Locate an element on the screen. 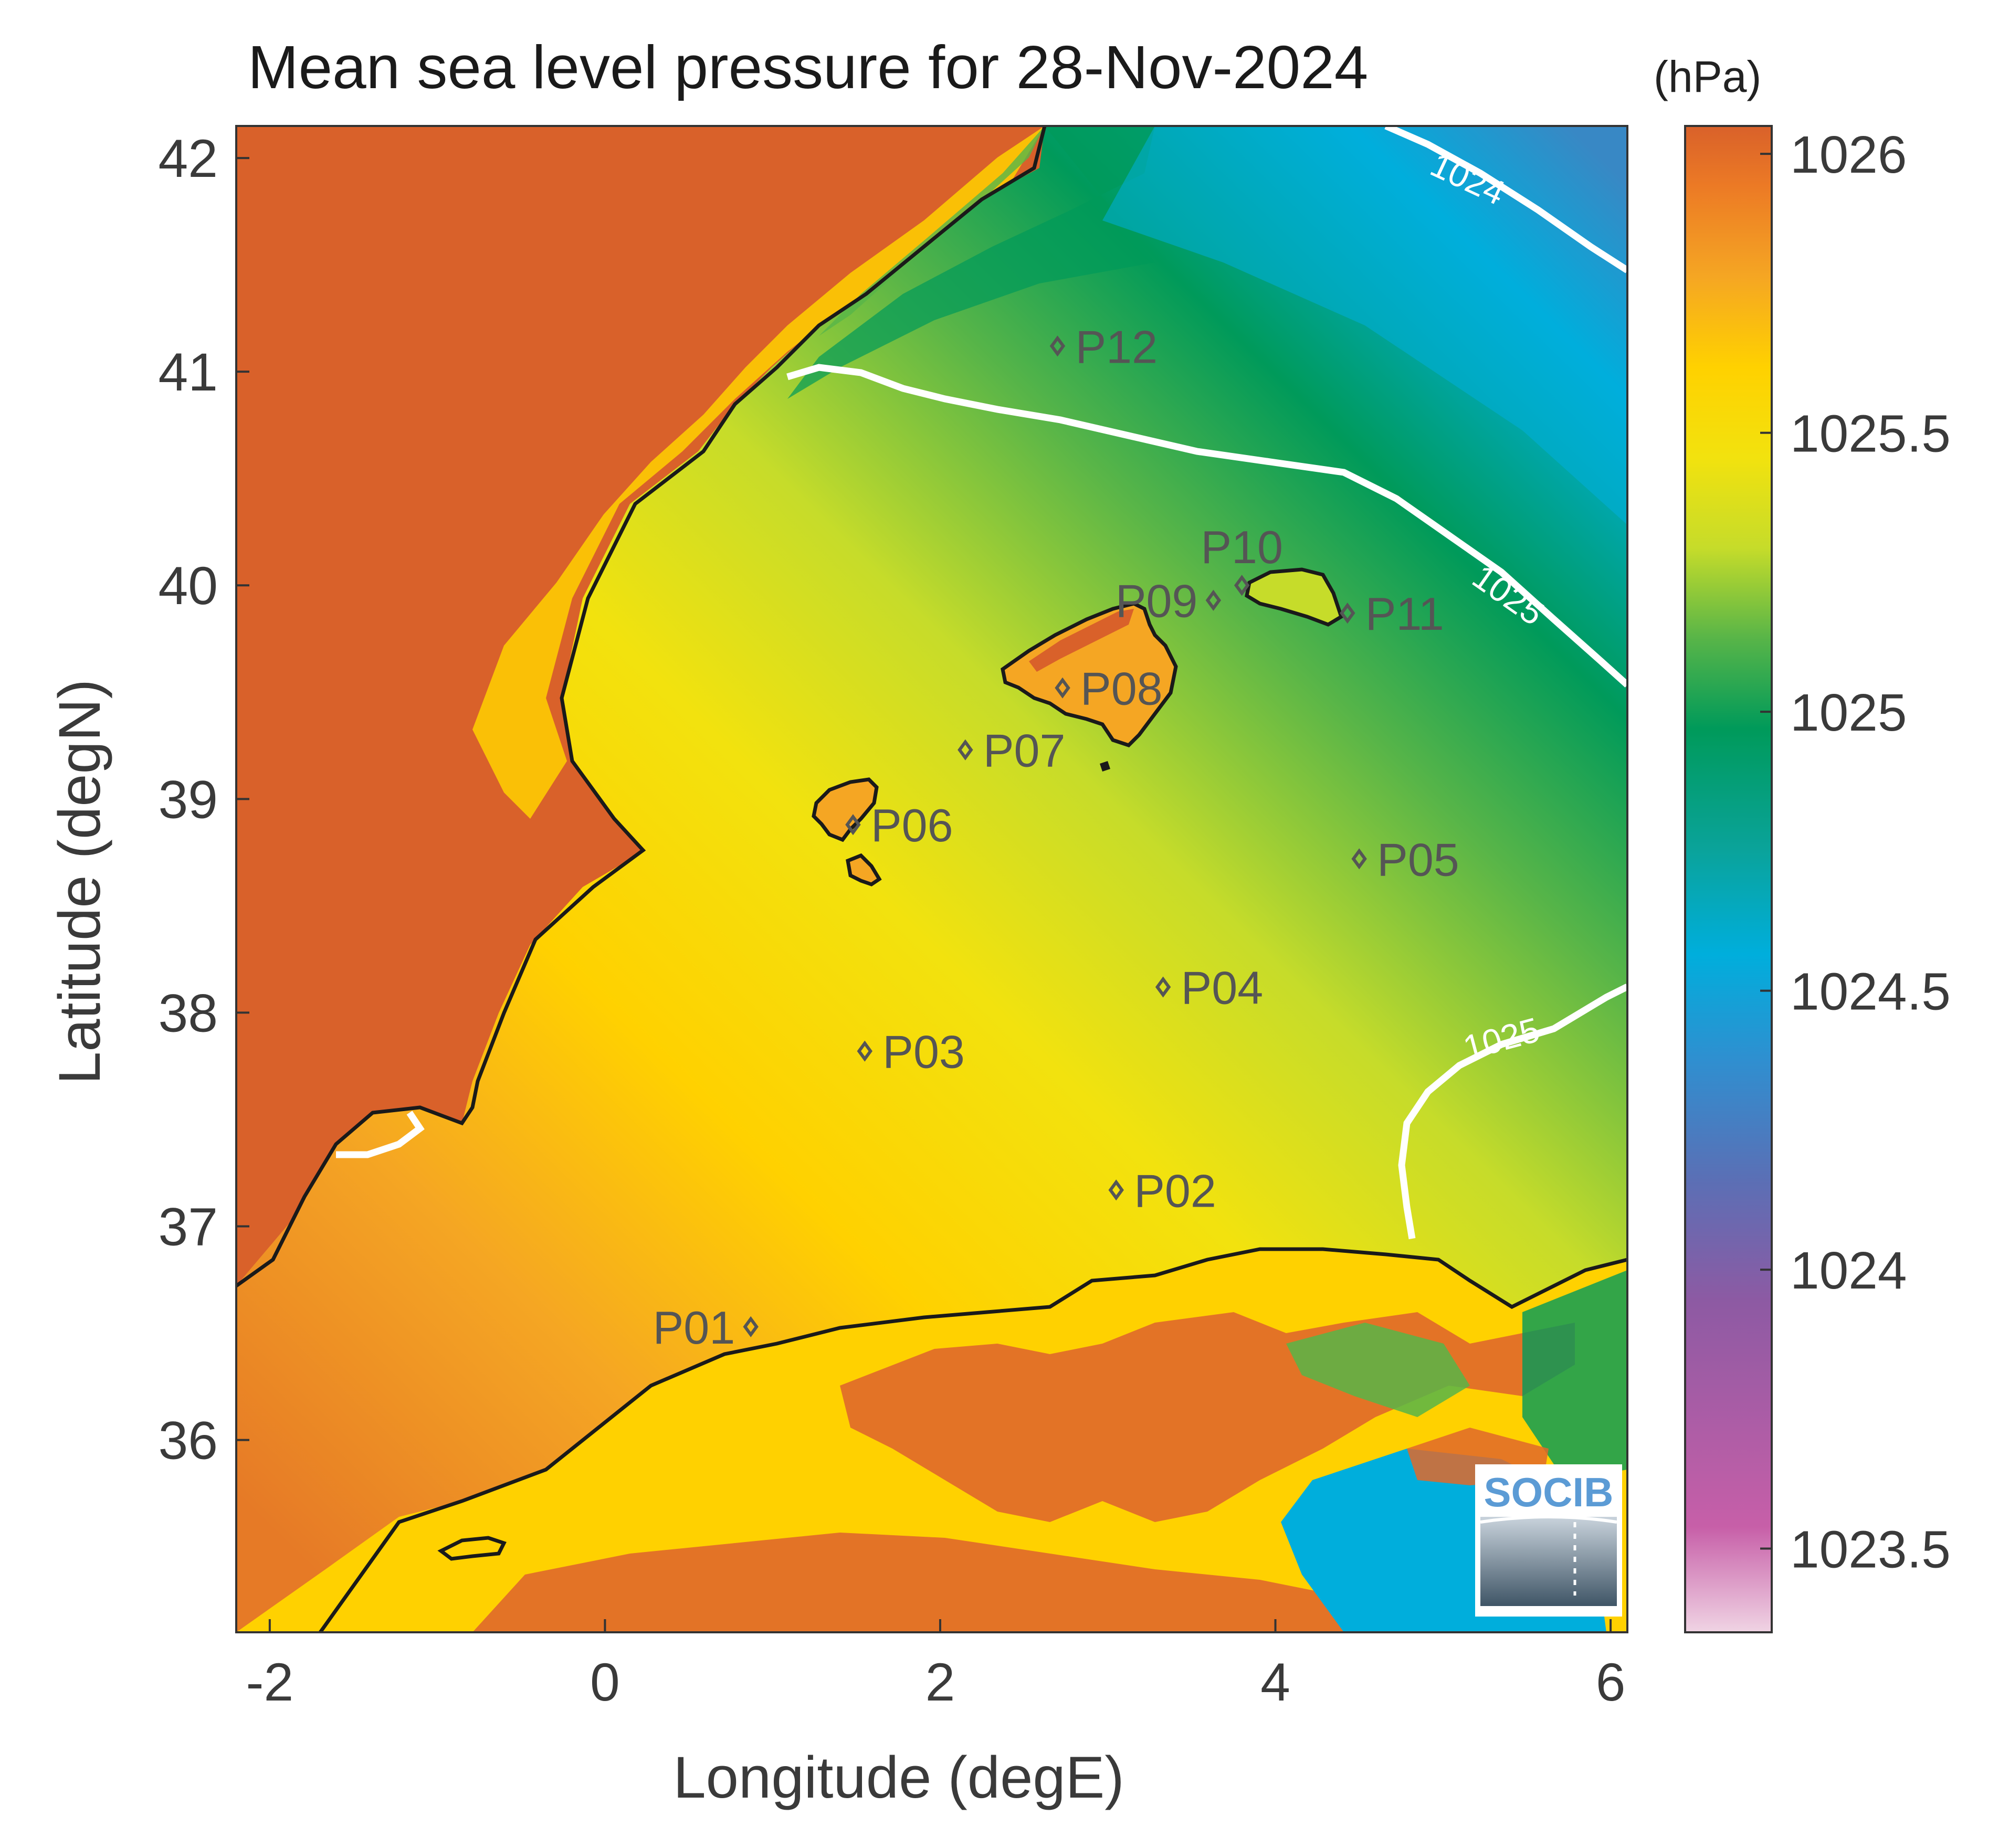 The image size is (2009, 1848). station-label: P10 is located at coordinates (1242, 547).